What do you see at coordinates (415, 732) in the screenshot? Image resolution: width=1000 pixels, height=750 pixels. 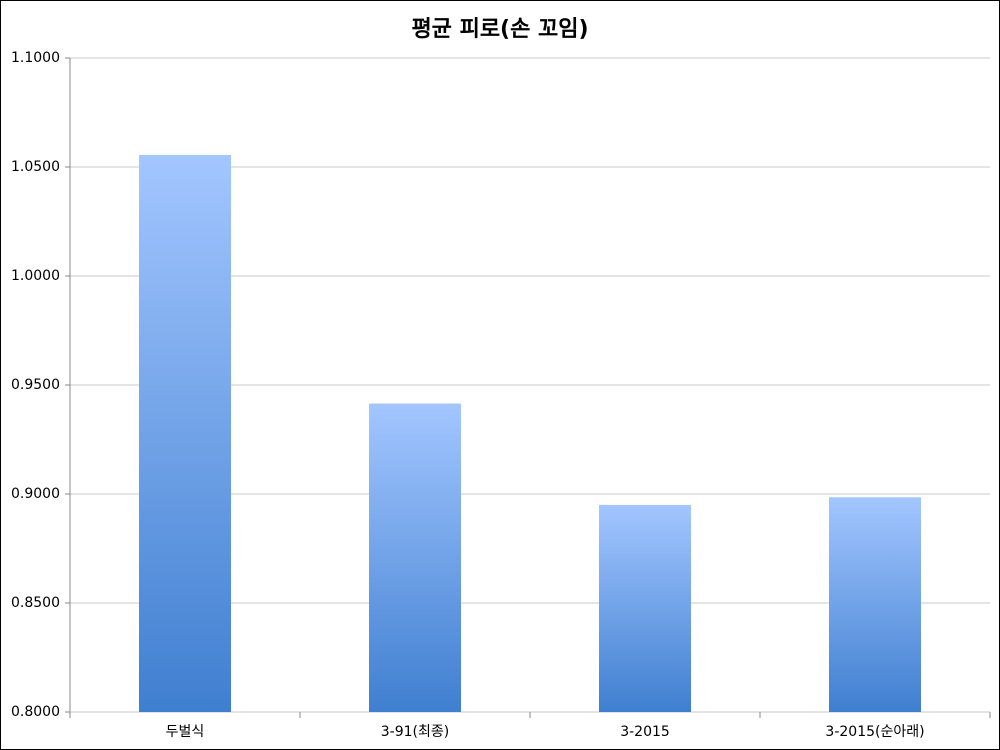 I see `x-tick-label: 3-91(최종)` at bounding box center [415, 732].